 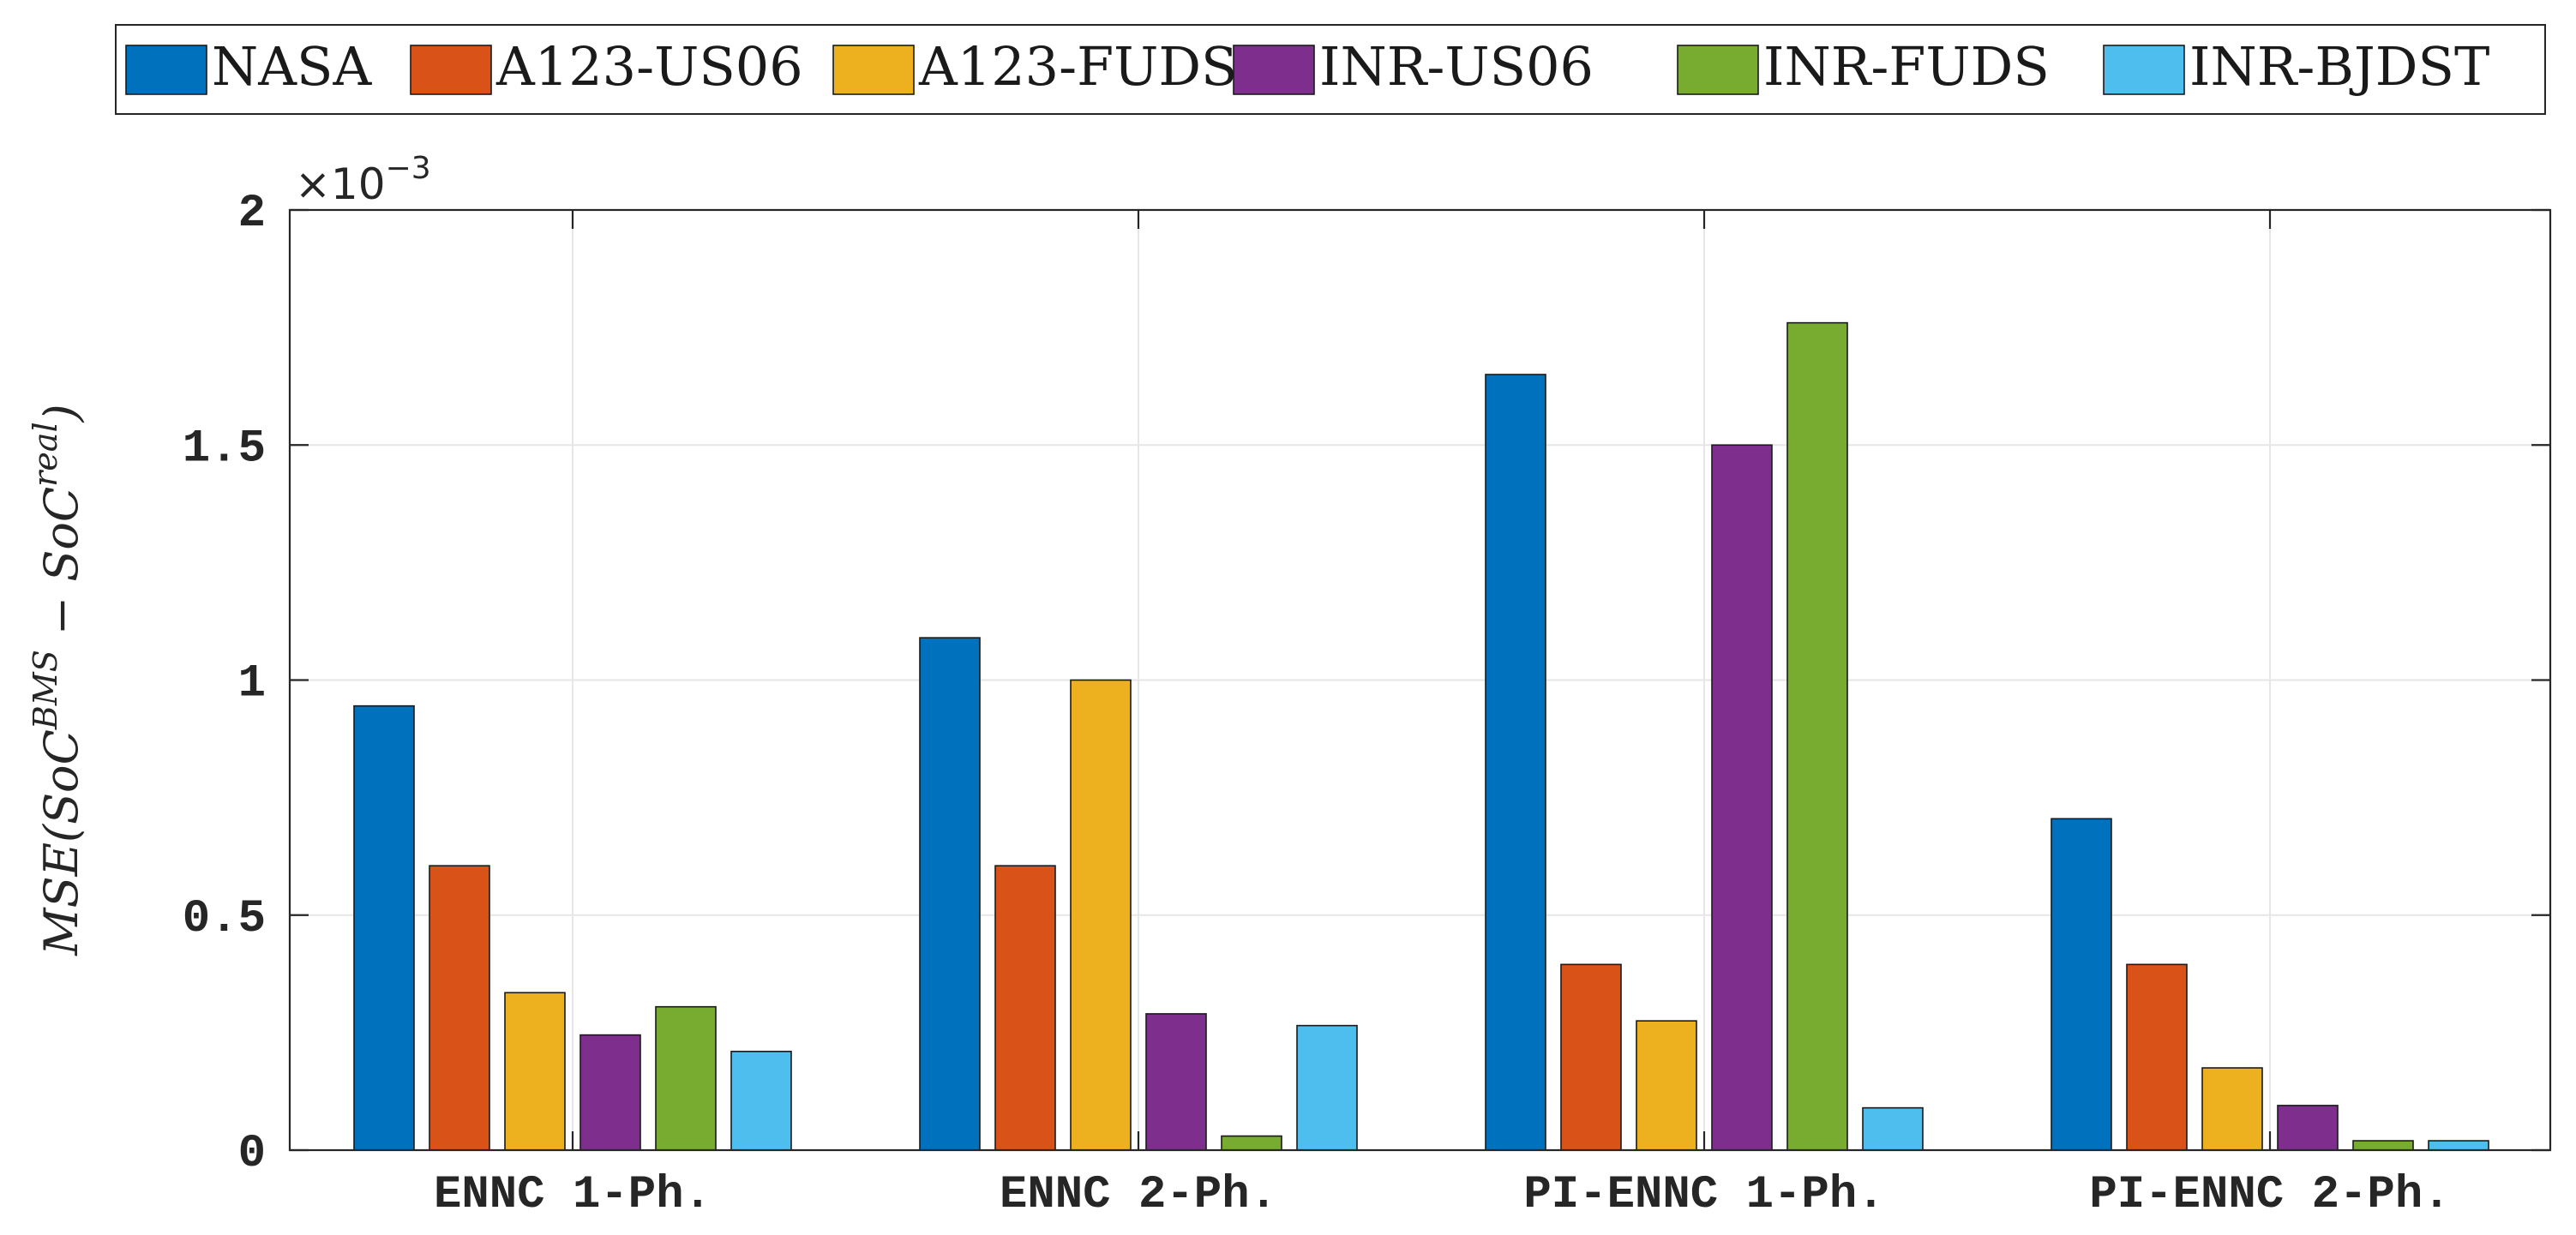 What do you see at coordinates (2339, 66) in the screenshot?
I see `legend-label: INR-BJDST` at bounding box center [2339, 66].